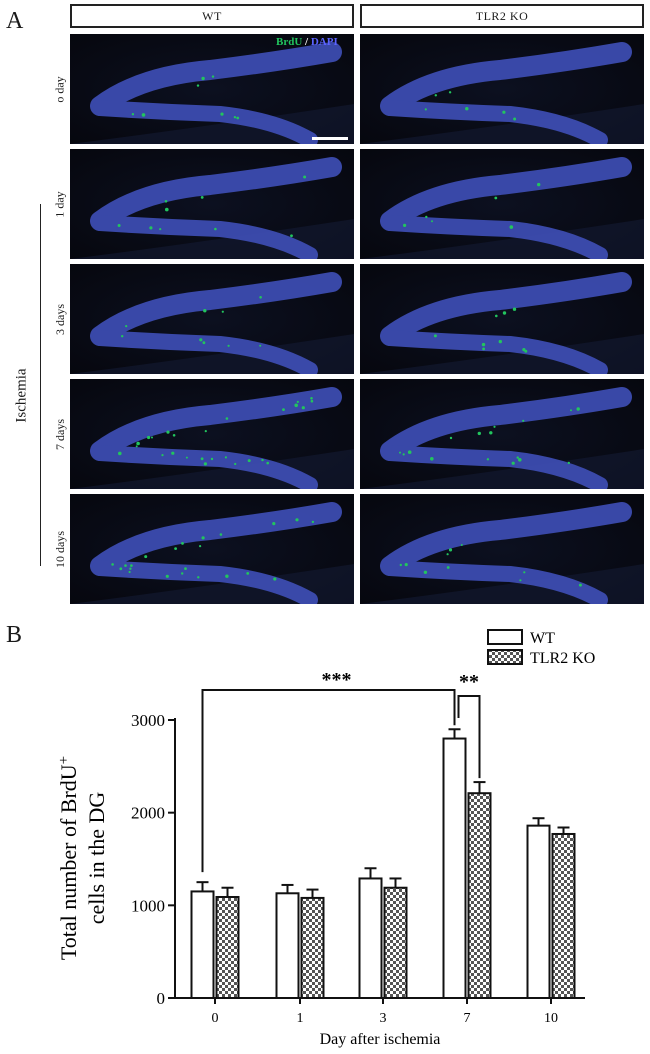 This screenshot has width=650, height=1054. What do you see at coordinates (542, 638) in the screenshot?
I see `legend-label: WT` at bounding box center [542, 638].